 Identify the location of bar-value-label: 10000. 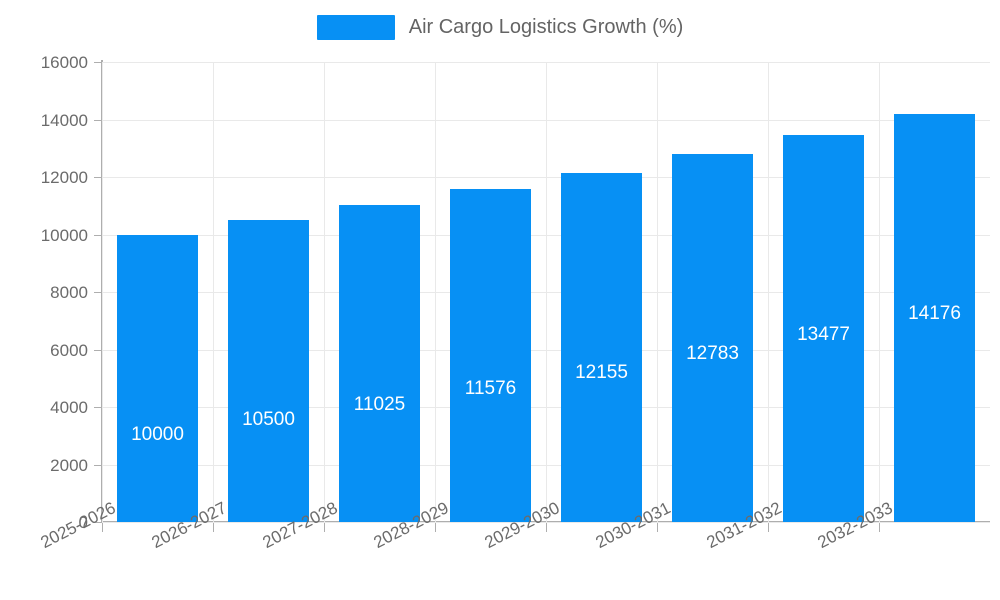
(157, 434).